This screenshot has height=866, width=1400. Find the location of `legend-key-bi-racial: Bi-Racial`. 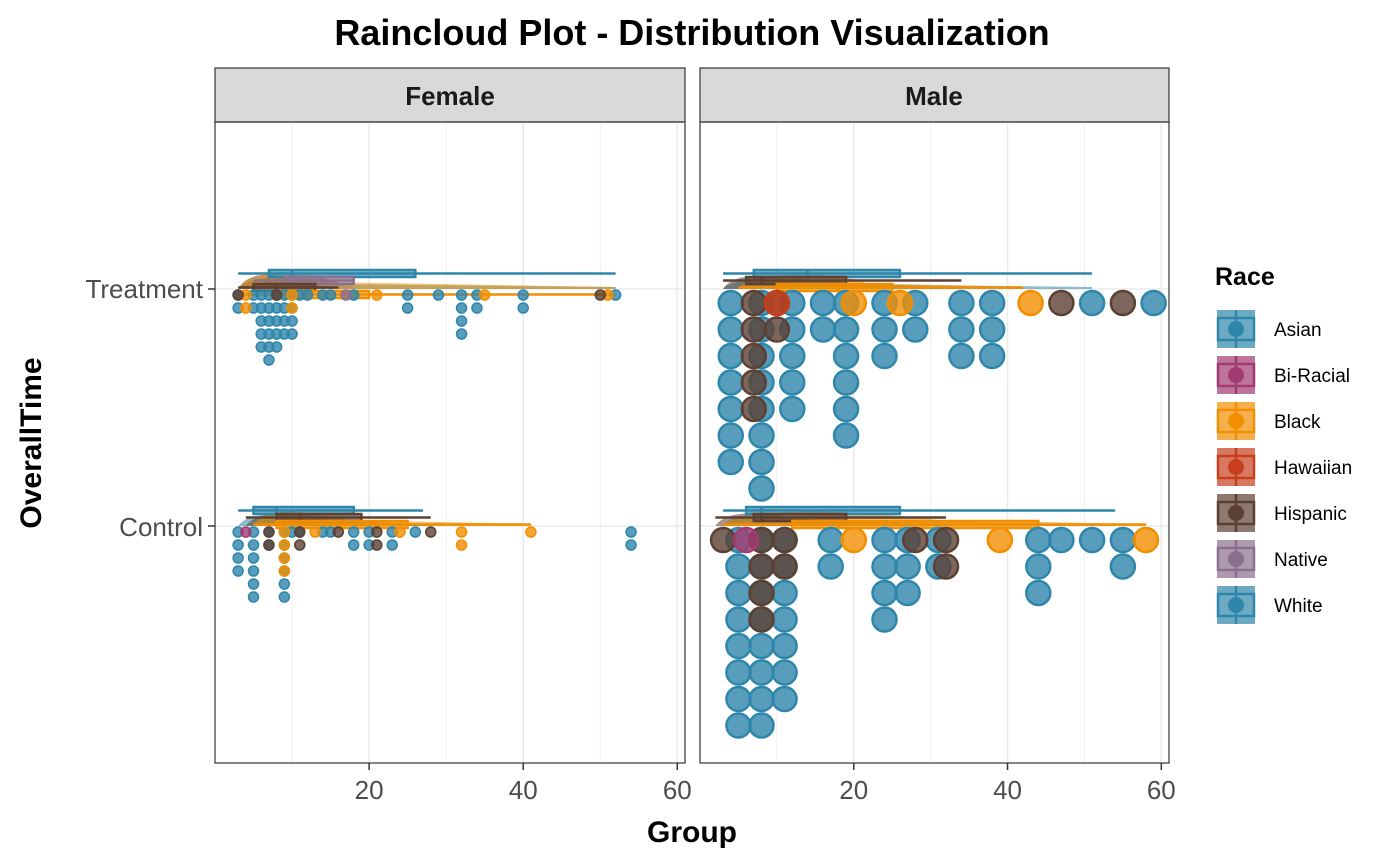

legend-key-bi-racial: Bi-Racial is located at coordinates (1283, 375).